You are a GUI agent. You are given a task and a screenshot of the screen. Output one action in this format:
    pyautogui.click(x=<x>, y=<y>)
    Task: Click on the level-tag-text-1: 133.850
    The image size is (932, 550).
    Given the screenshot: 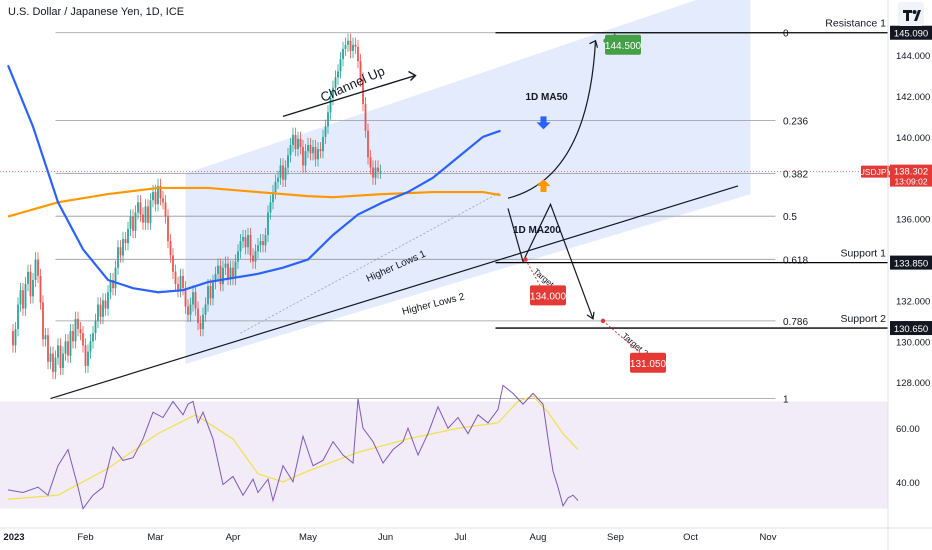 What is the action you would take?
    pyautogui.click(x=911, y=264)
    